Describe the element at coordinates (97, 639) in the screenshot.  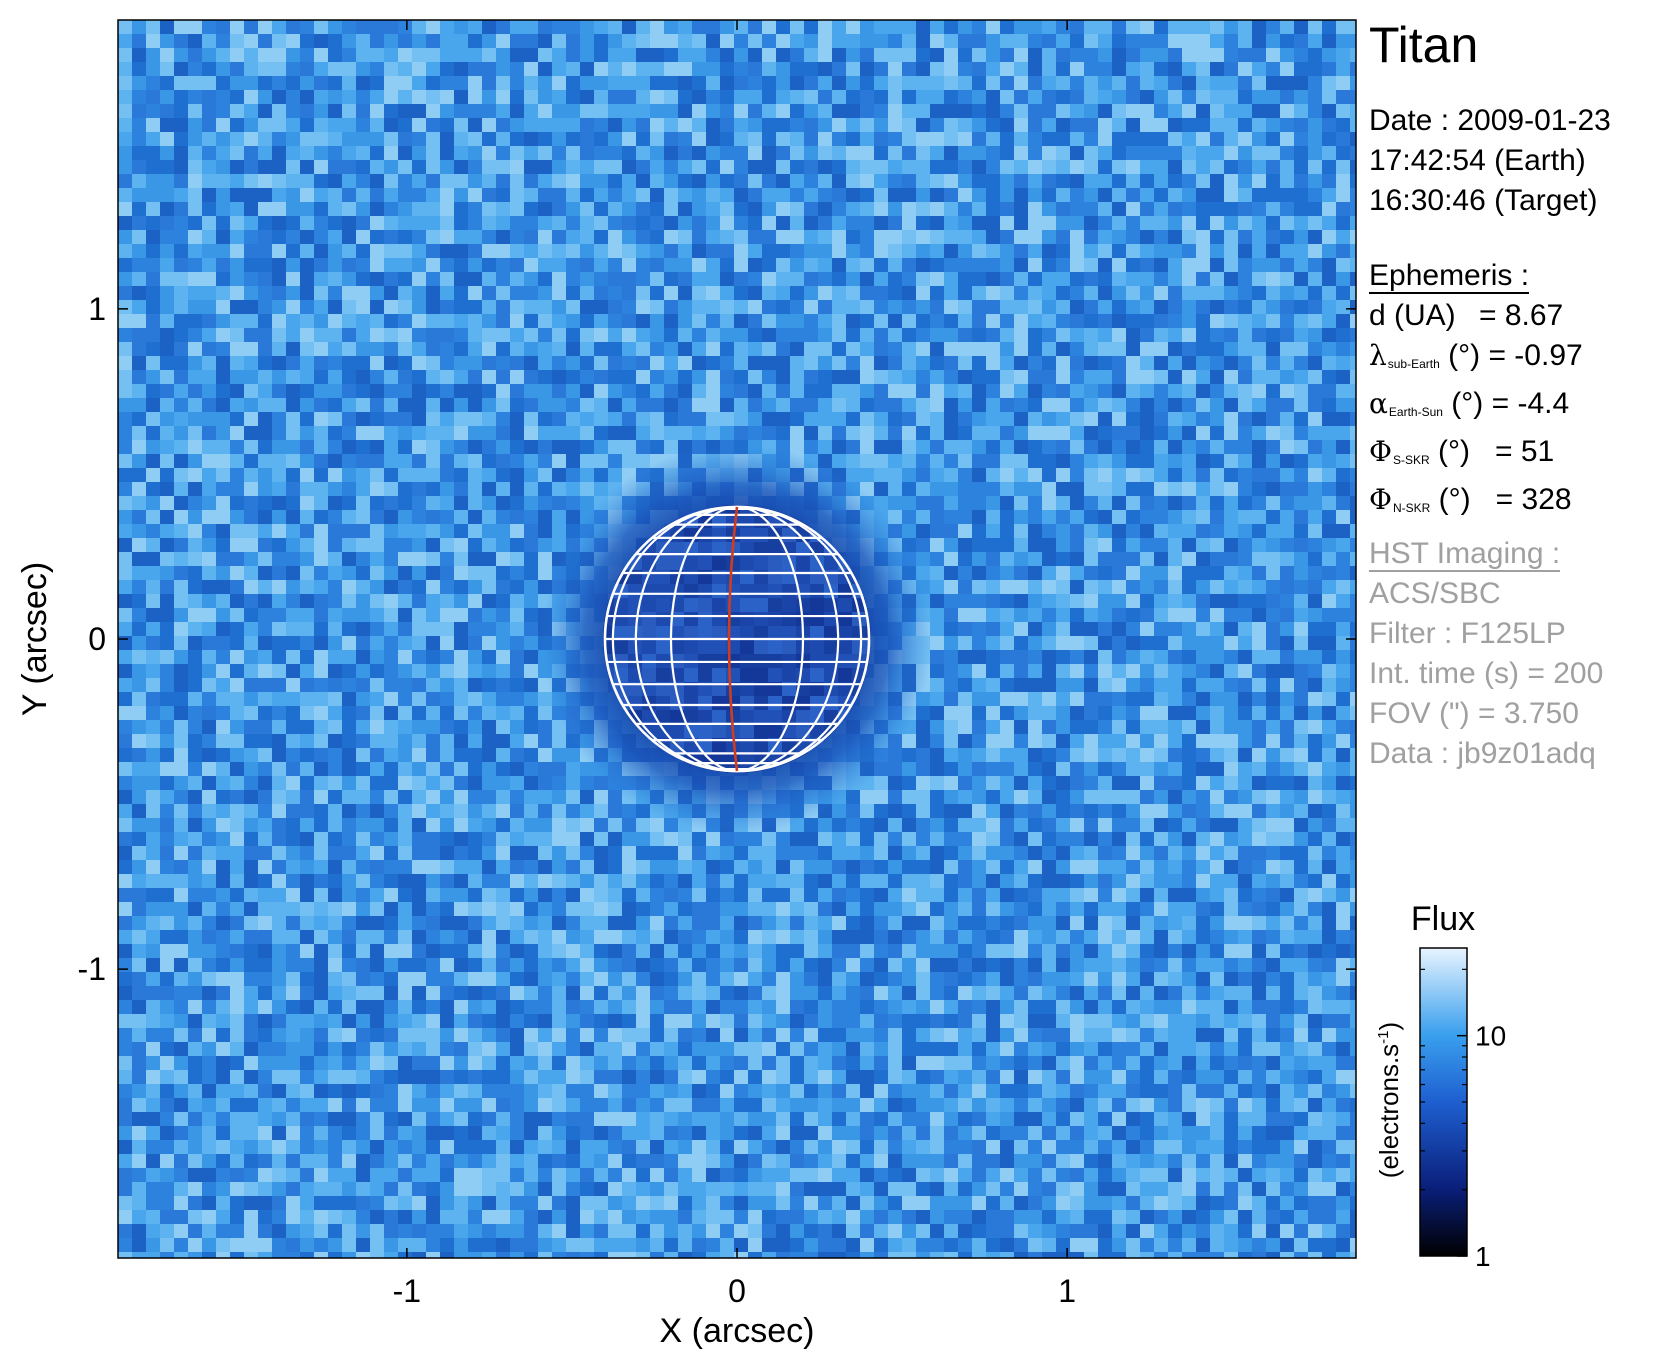
I see `y-tick-label: 0` at that location.